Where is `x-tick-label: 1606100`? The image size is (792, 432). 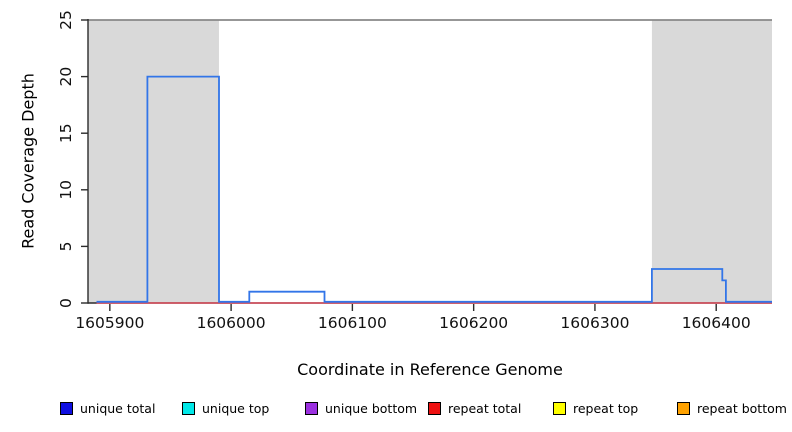 x-tick-label: 1606100 is located at coordinates (352, 323).